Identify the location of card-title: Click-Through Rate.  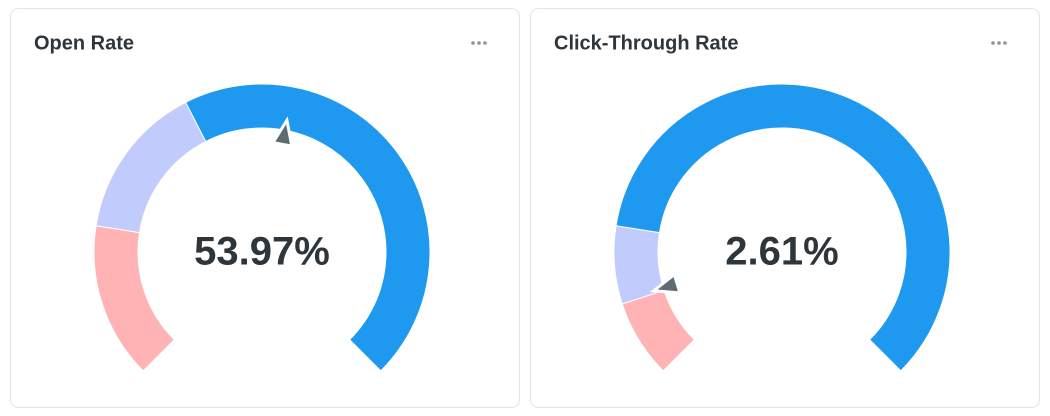
(646, 43).